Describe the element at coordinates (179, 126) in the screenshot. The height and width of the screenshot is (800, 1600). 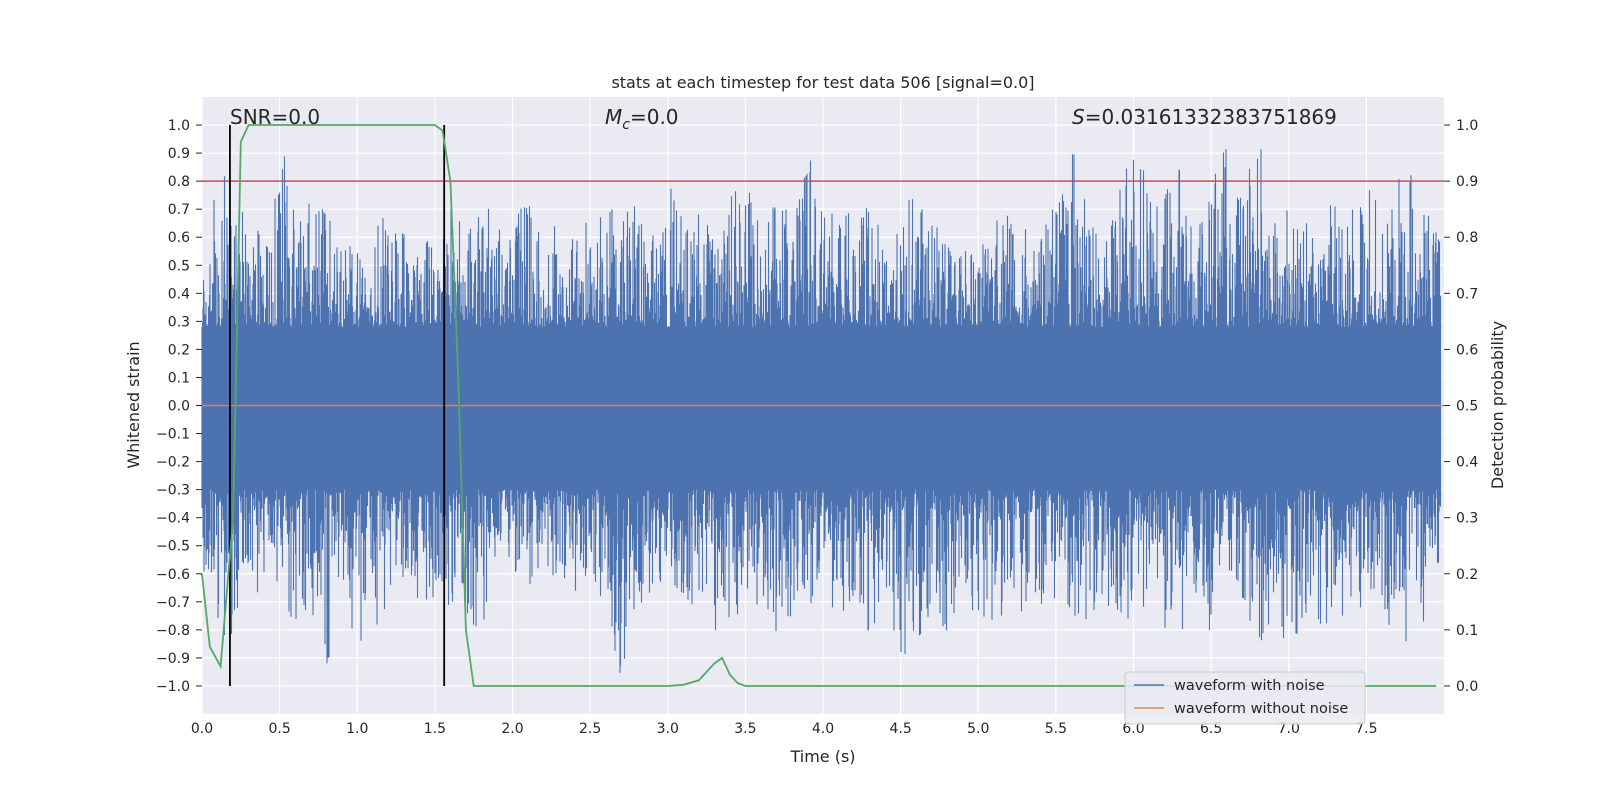
I see `y-tick-label: 1.0` at that location.